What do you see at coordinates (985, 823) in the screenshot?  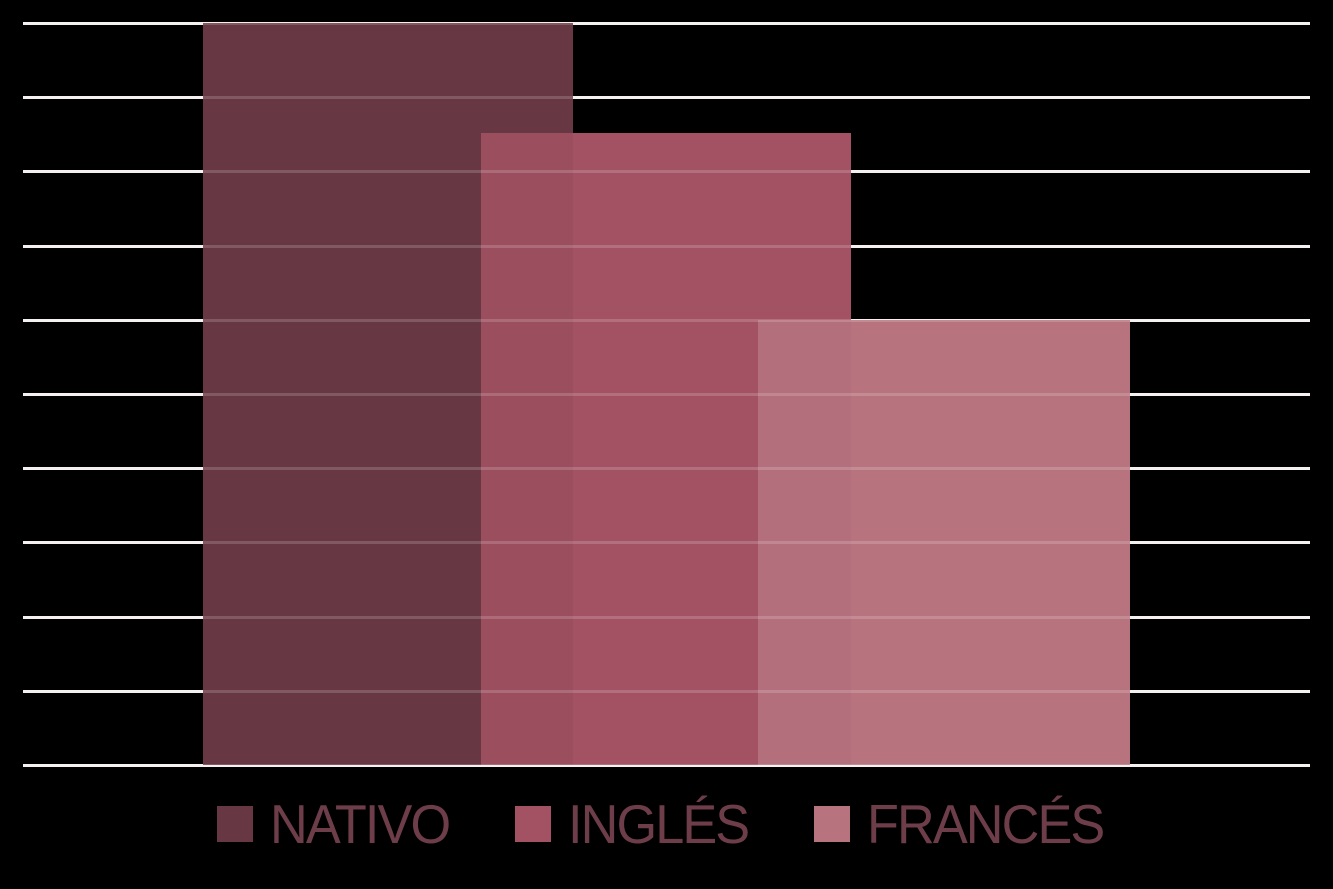 I see `legend-label-frances: FRANCÉS` at bounding box center [985, 823].